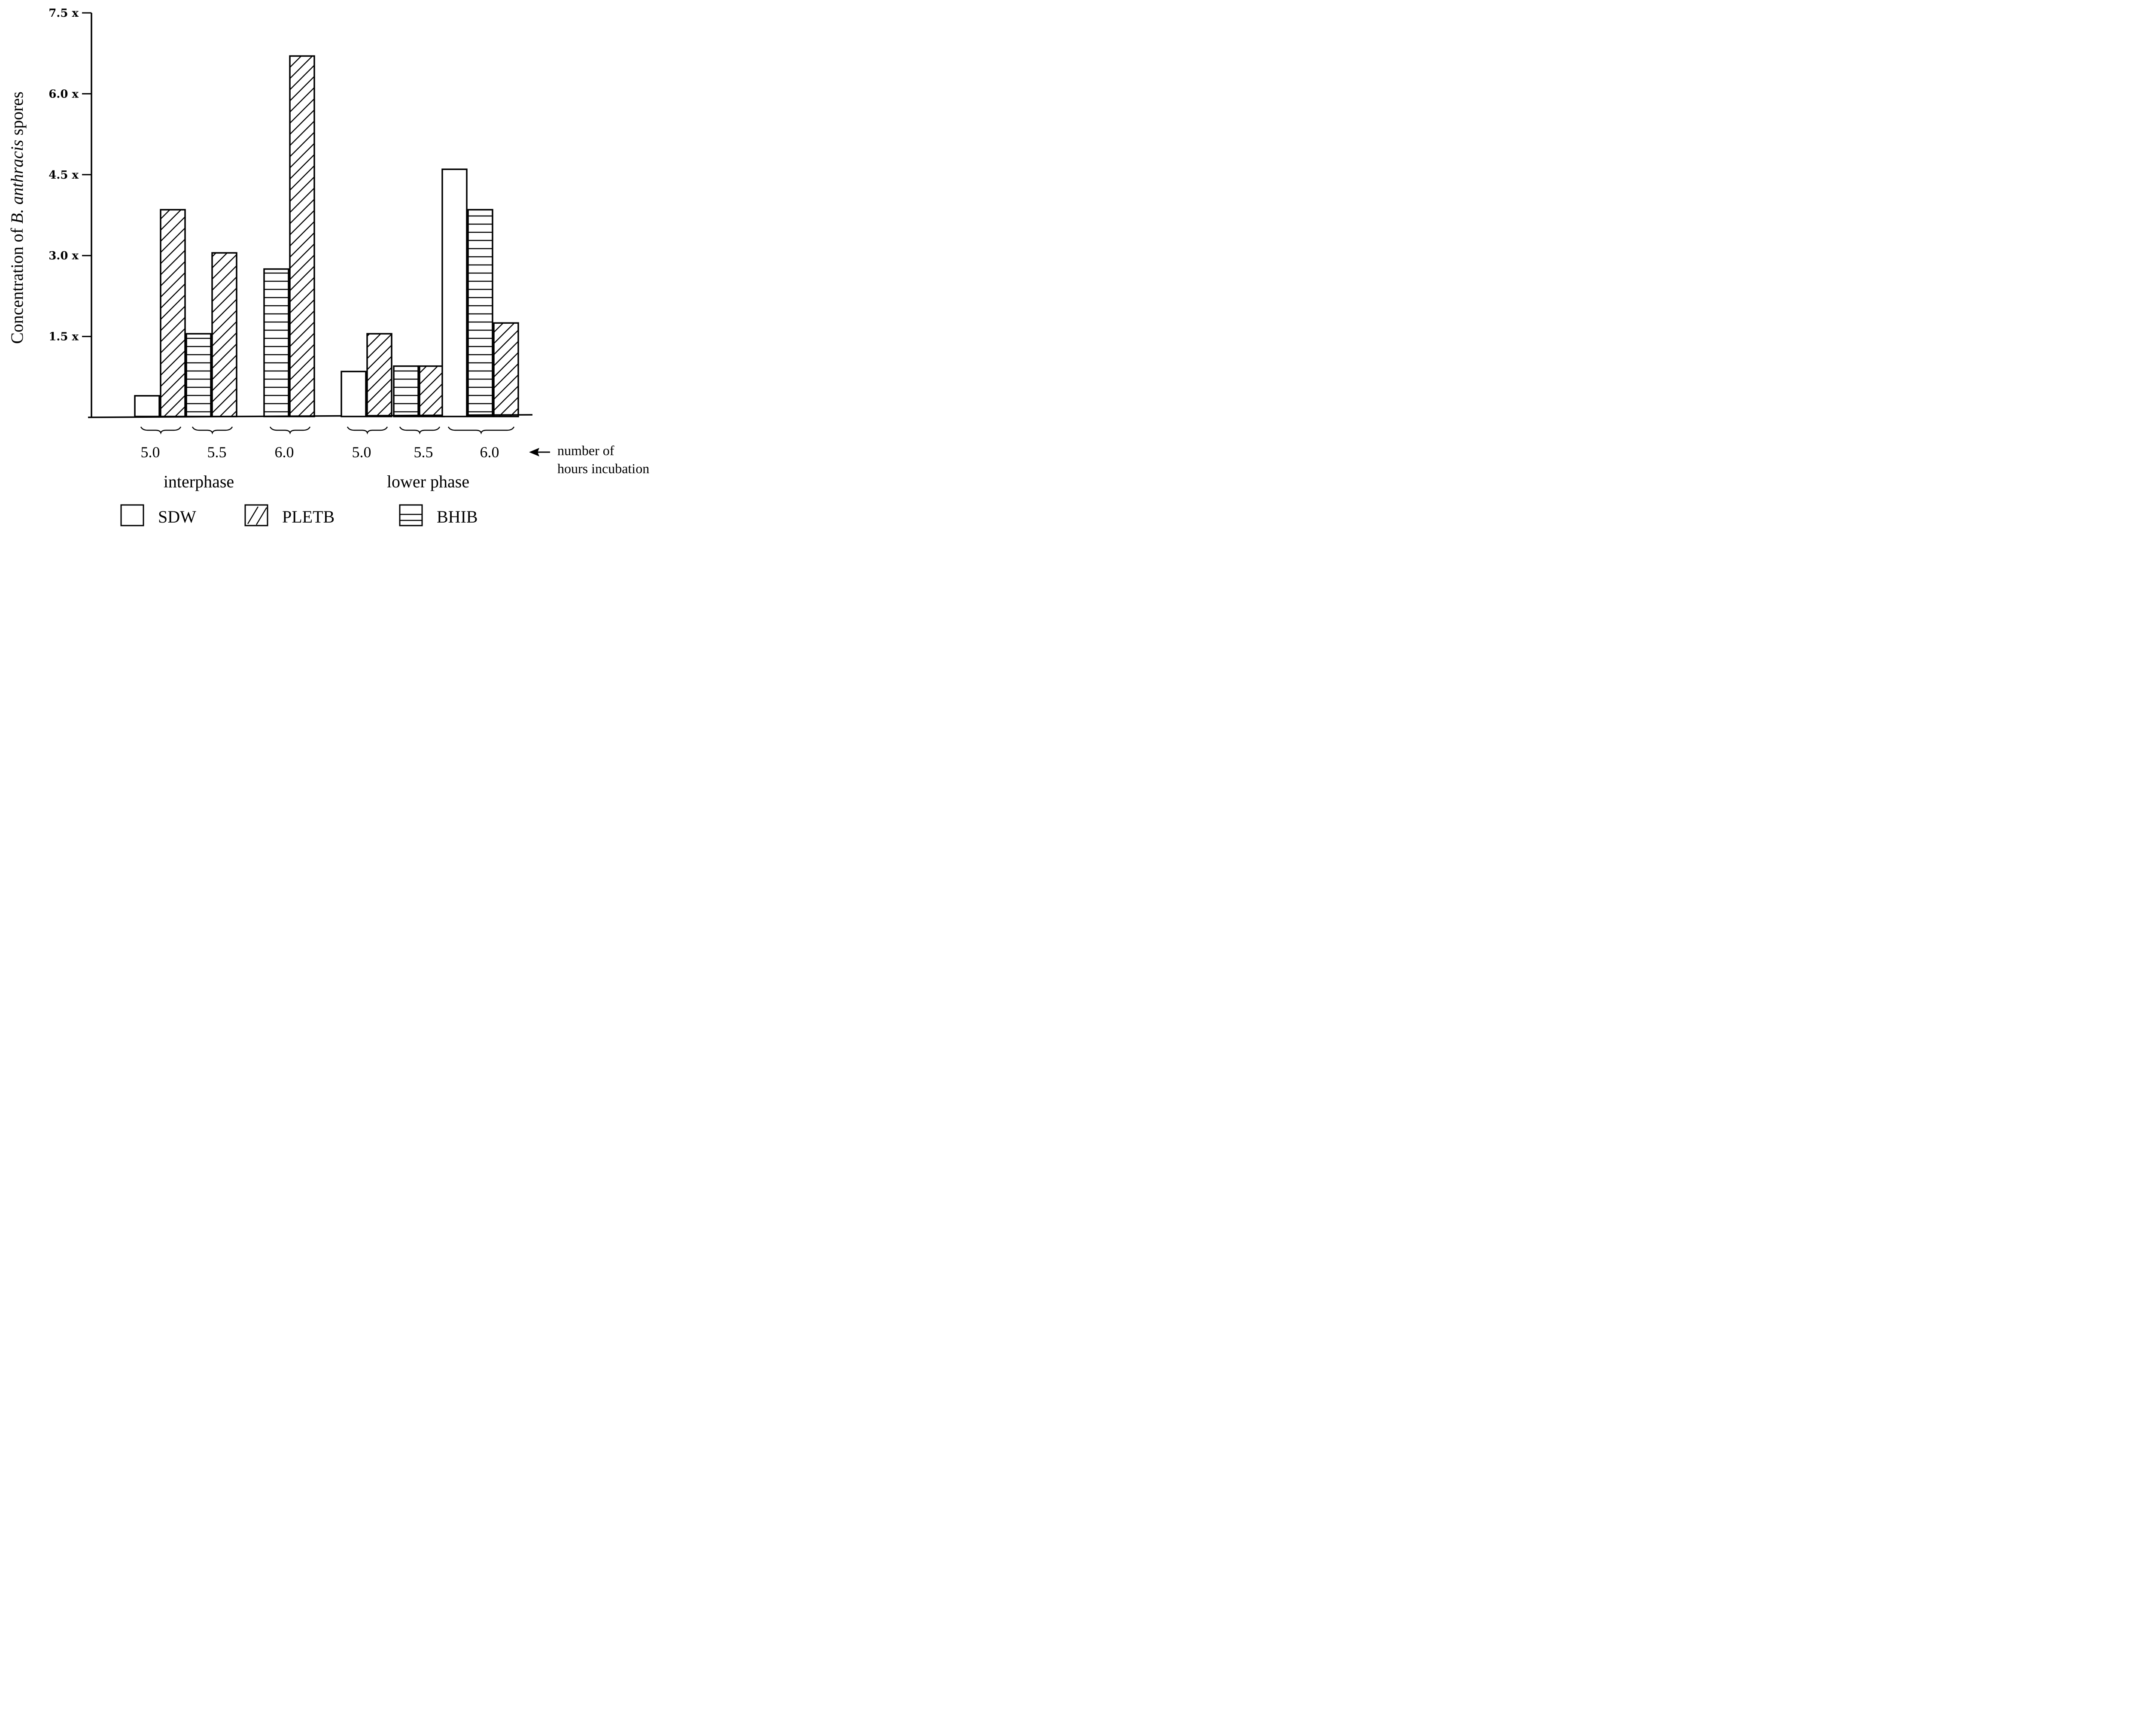  I want to click on legend: SDW PLETB BHIB, so click(299, 515).